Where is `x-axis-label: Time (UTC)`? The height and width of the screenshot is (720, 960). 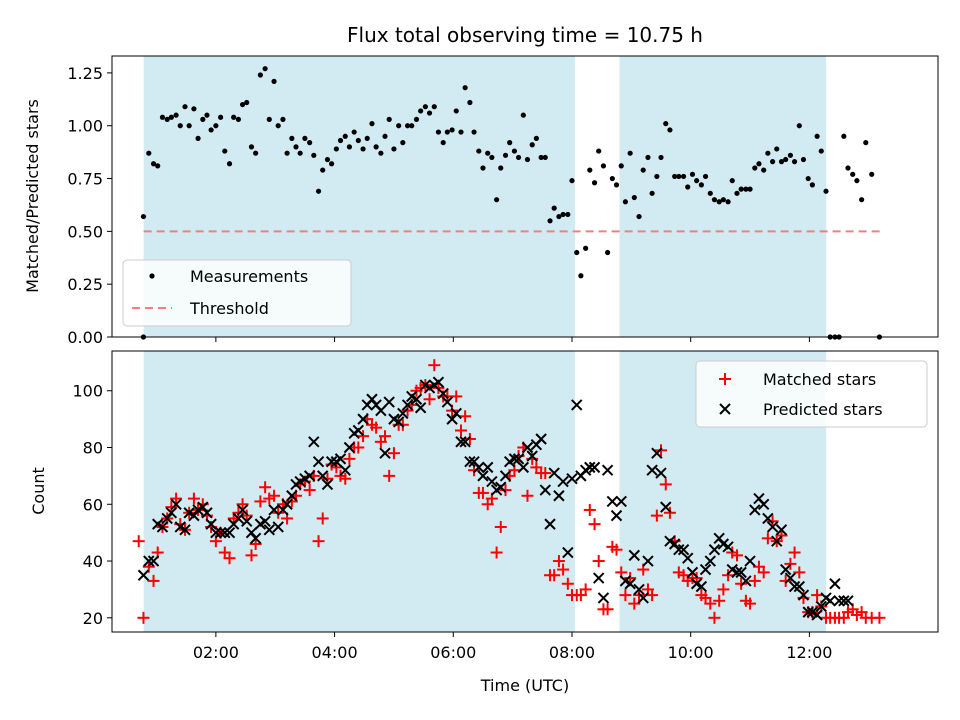
x-axis-label: Time (UTC) is located at coordinates (524, 685).